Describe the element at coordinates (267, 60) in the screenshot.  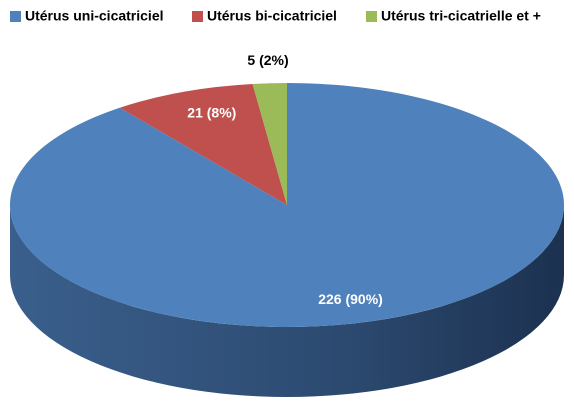
I see `data-label: 5 (2%)` at that location.